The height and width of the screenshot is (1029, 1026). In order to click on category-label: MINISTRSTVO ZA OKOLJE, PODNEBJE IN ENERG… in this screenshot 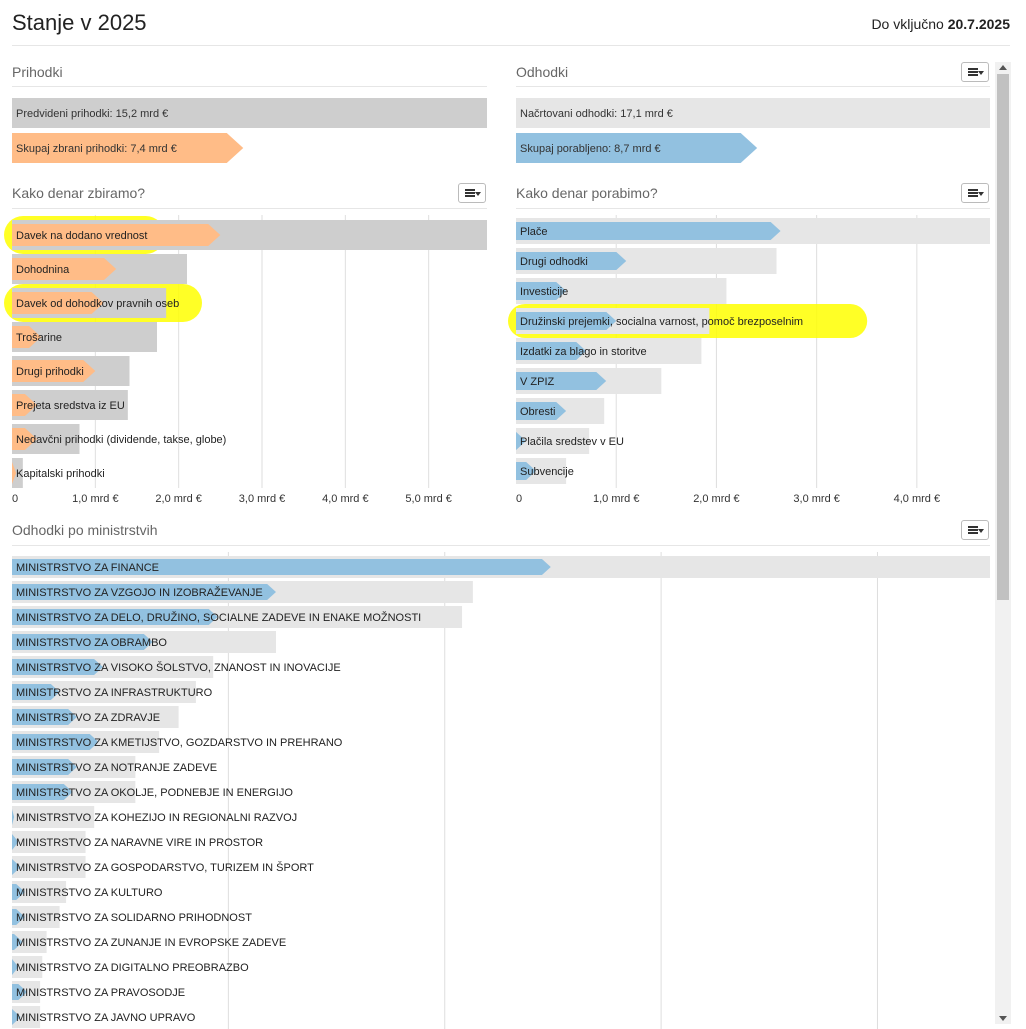, I will do `click(154, 793)`.